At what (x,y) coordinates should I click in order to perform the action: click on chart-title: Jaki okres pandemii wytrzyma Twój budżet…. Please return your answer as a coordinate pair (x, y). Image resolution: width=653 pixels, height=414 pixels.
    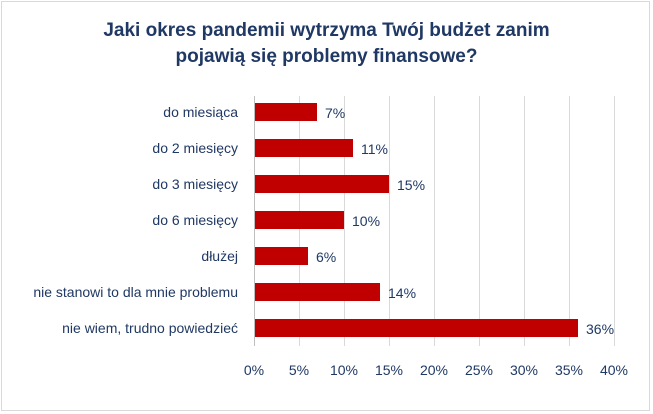
    Looking at the image, I should click on (326, 44).